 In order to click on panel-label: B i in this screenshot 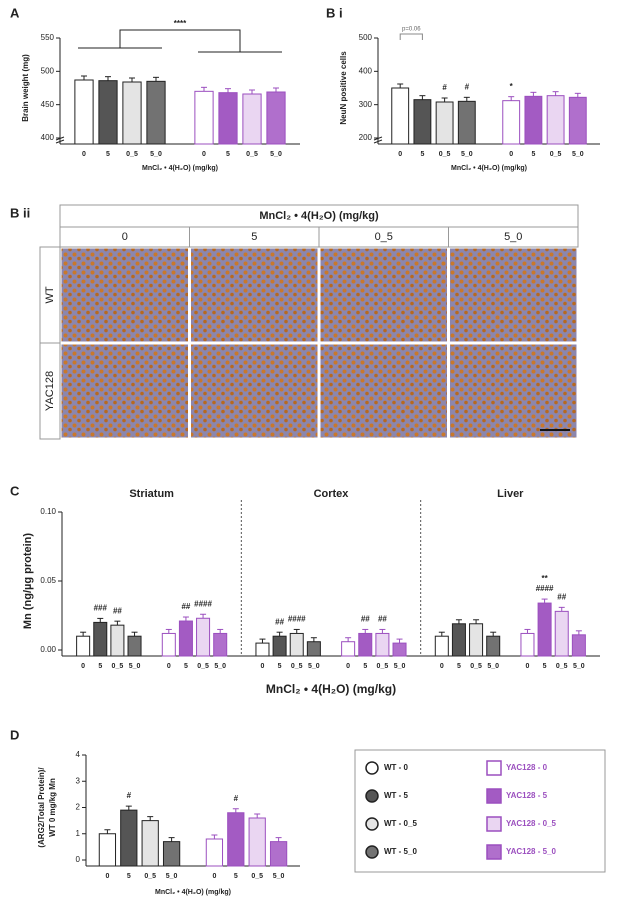, I will do `click(334, 12)`.